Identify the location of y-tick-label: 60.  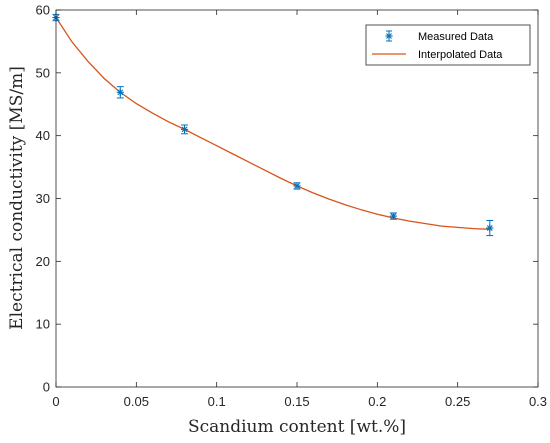
(43, 10).